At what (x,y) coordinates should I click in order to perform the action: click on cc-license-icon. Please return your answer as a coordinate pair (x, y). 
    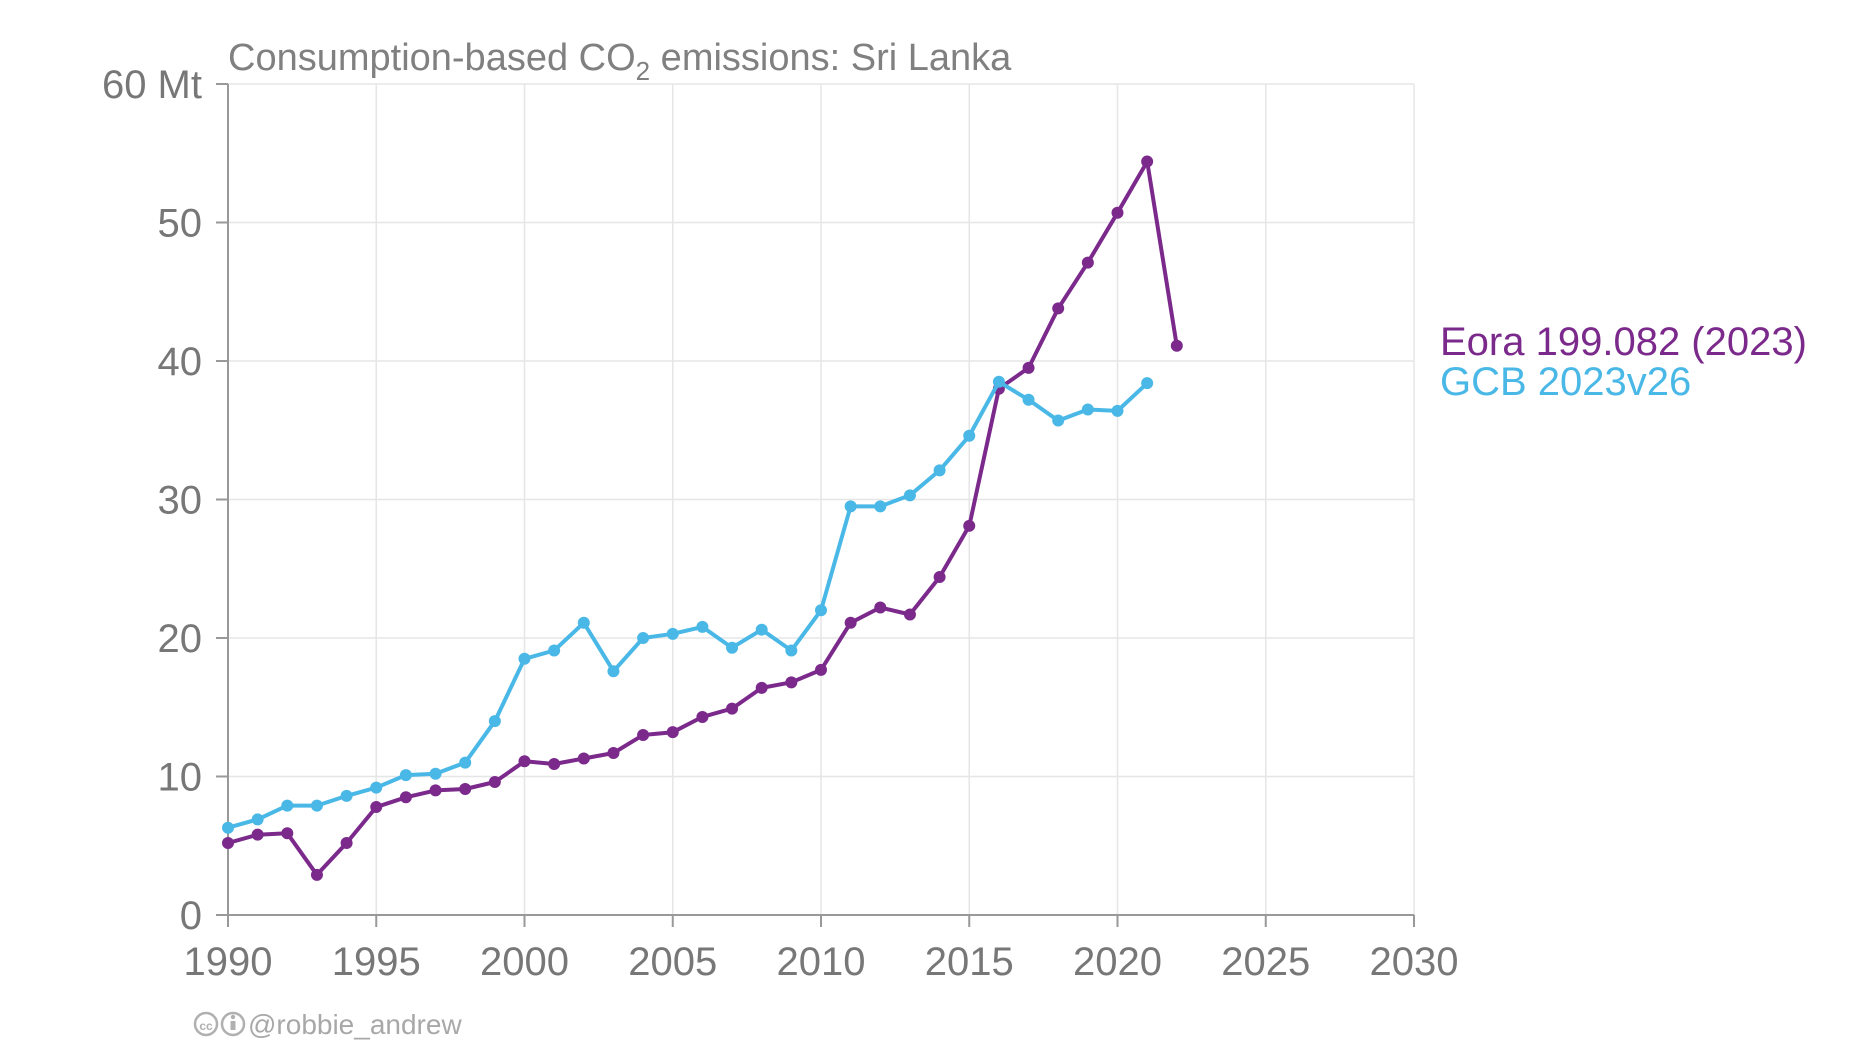
    Looking at the image, I should click on (206, 1024).